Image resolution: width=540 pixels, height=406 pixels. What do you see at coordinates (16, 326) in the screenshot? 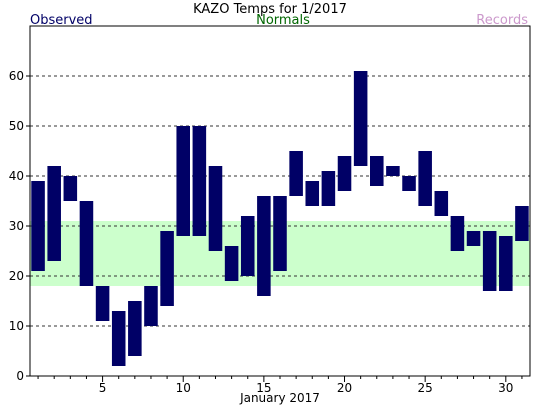
I see `y-tick-label: 10` at bounding box center [16, 326].